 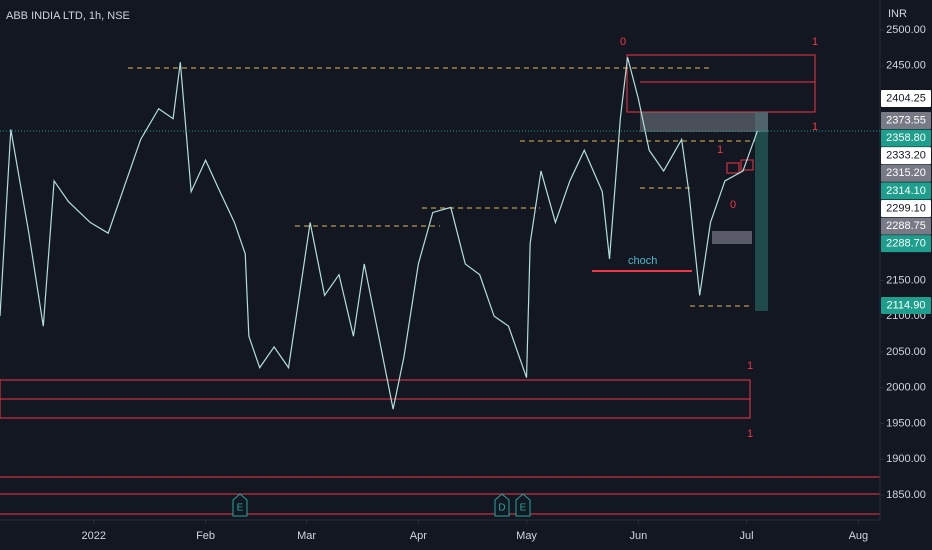 I want to click on price-tag-label: 2314.10, so click(x=906, y=191).